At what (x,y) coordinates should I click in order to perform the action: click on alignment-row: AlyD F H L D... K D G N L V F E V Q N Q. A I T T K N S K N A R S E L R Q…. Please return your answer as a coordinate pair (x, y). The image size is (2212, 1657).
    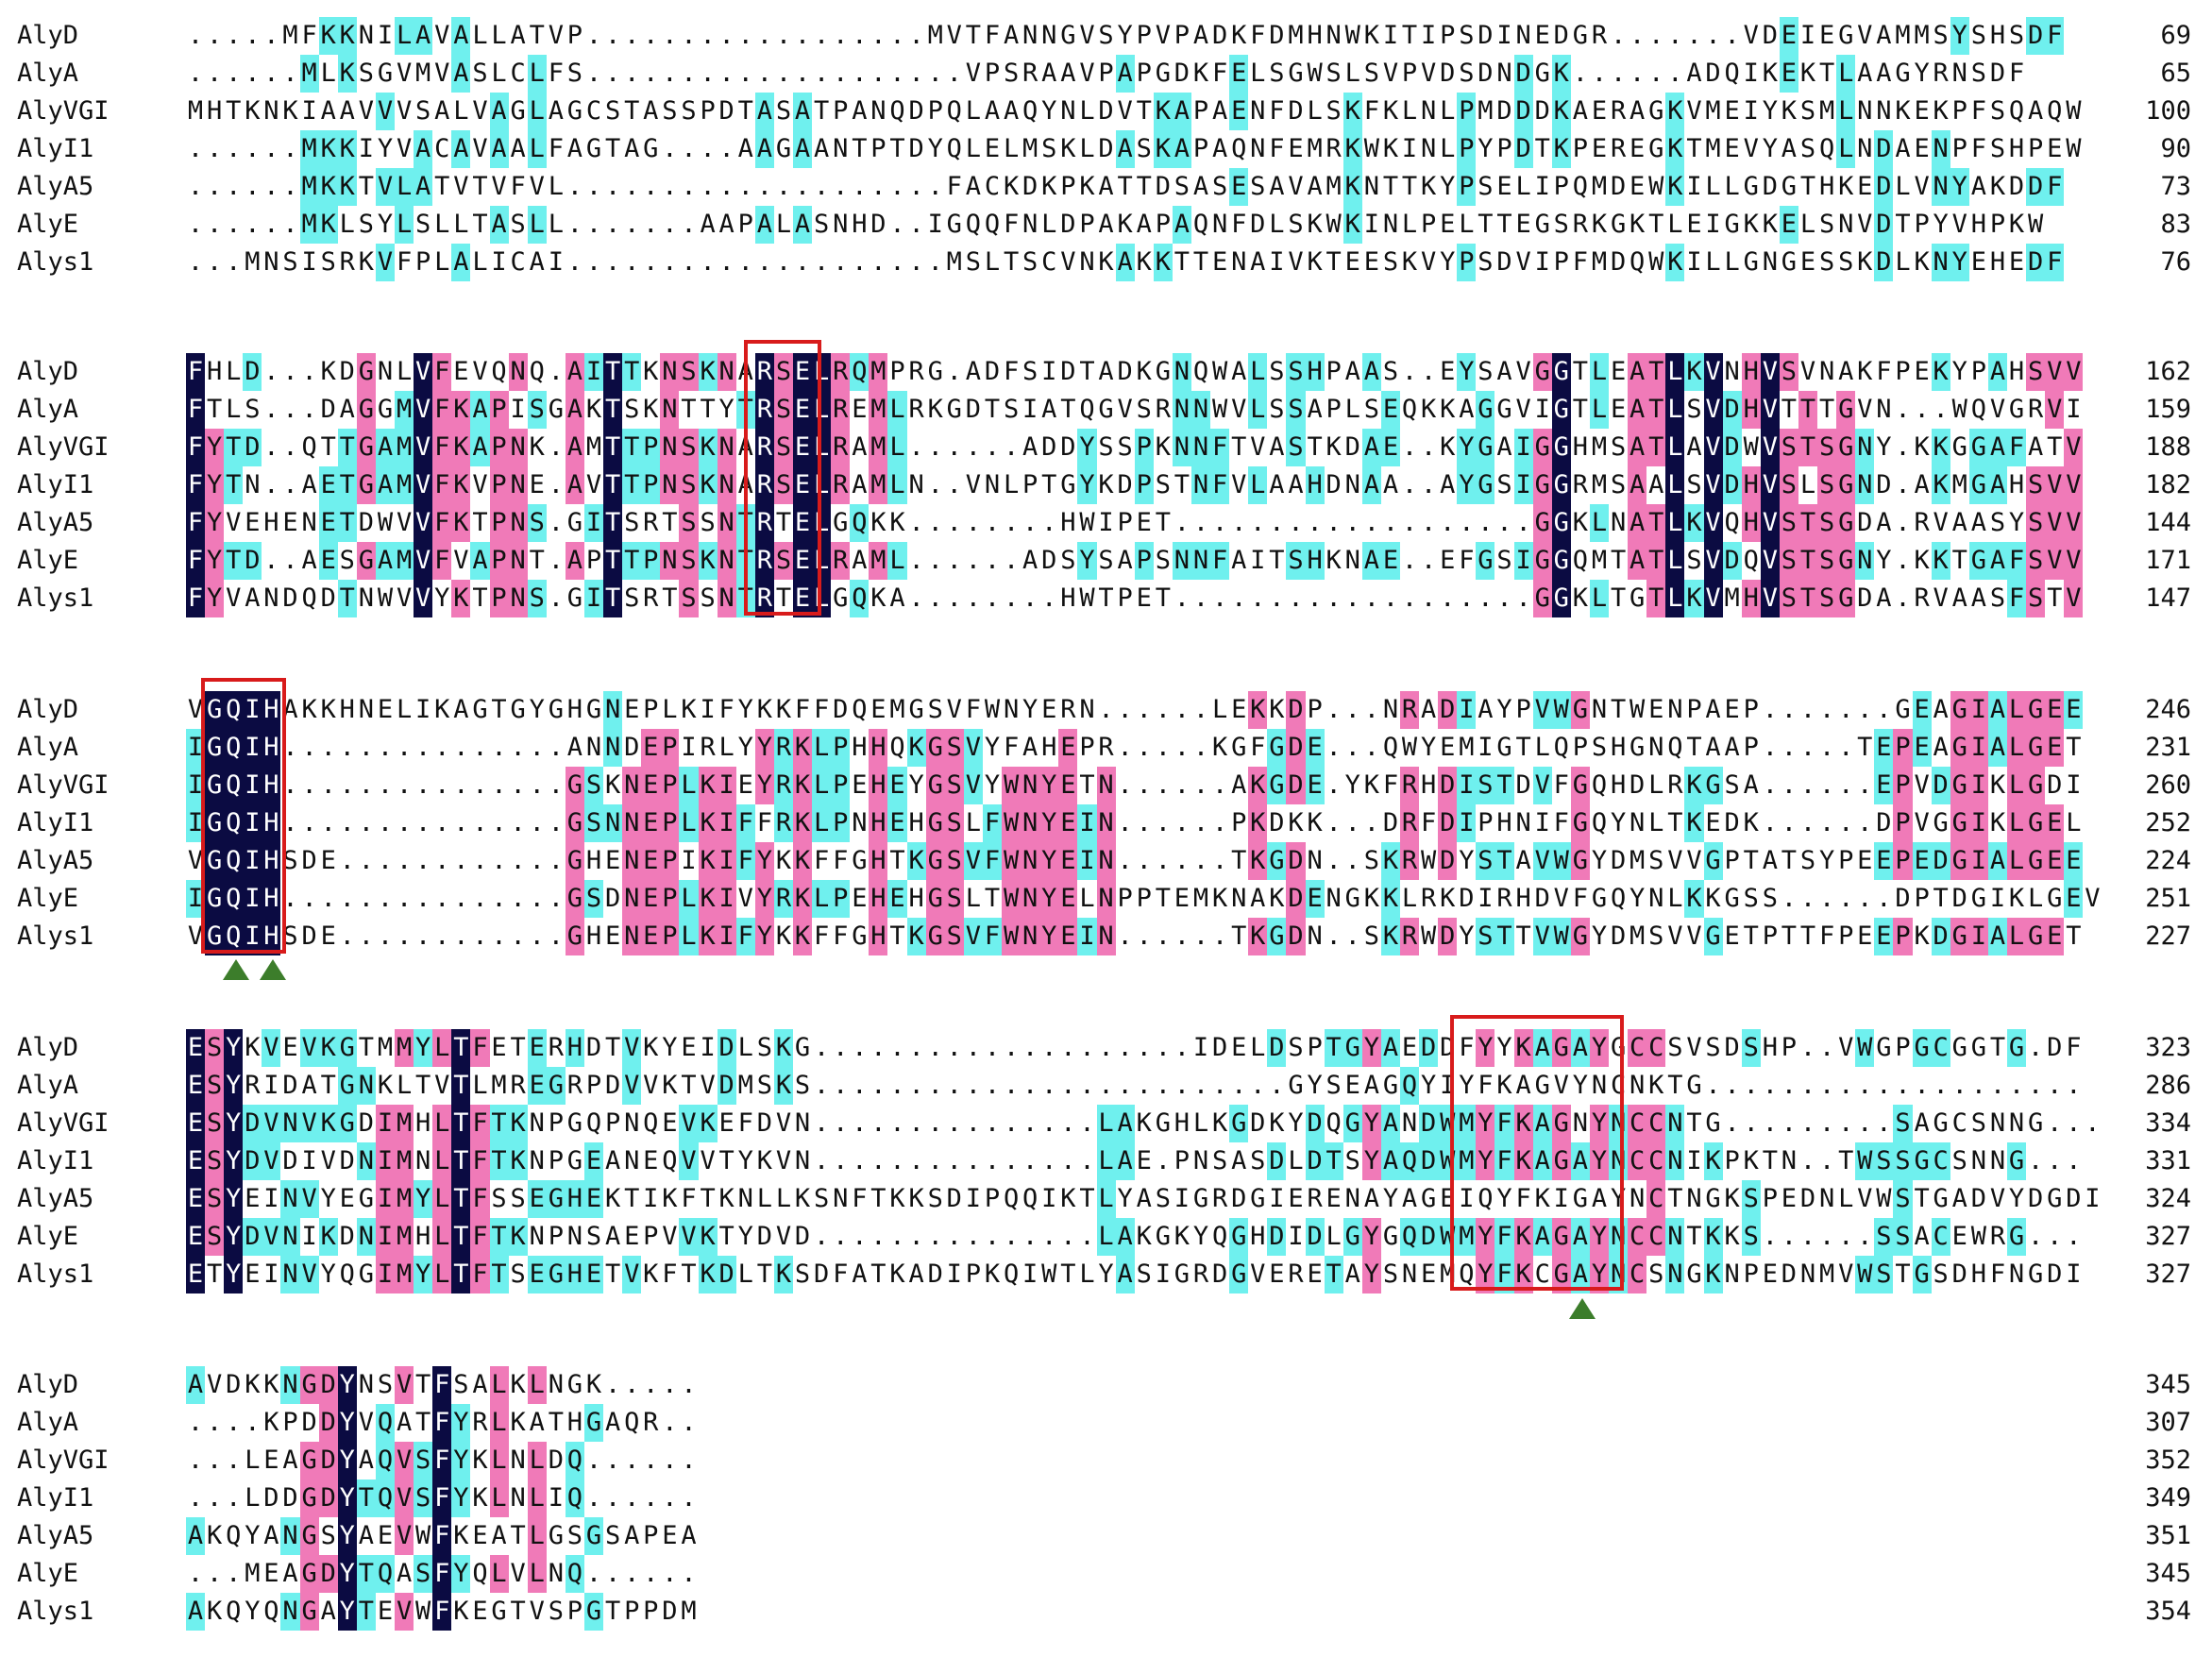
    Looking at the image, I should click on (1106, 372).